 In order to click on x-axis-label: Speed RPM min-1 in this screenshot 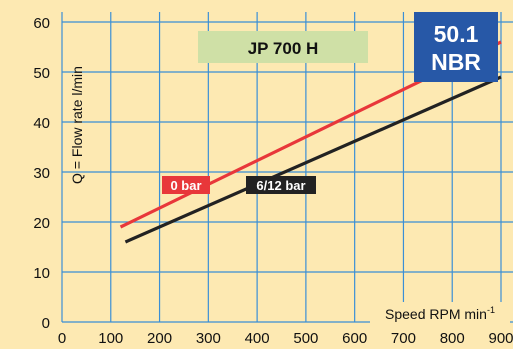, I will do `click(440, 313)`.